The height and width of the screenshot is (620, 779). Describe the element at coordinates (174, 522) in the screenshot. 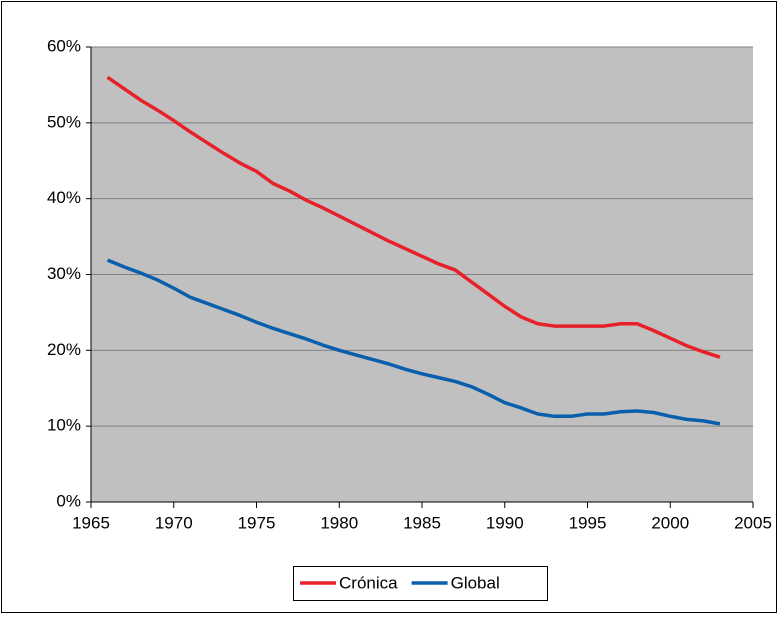

I see `x-tick-label: 1970` at that location.